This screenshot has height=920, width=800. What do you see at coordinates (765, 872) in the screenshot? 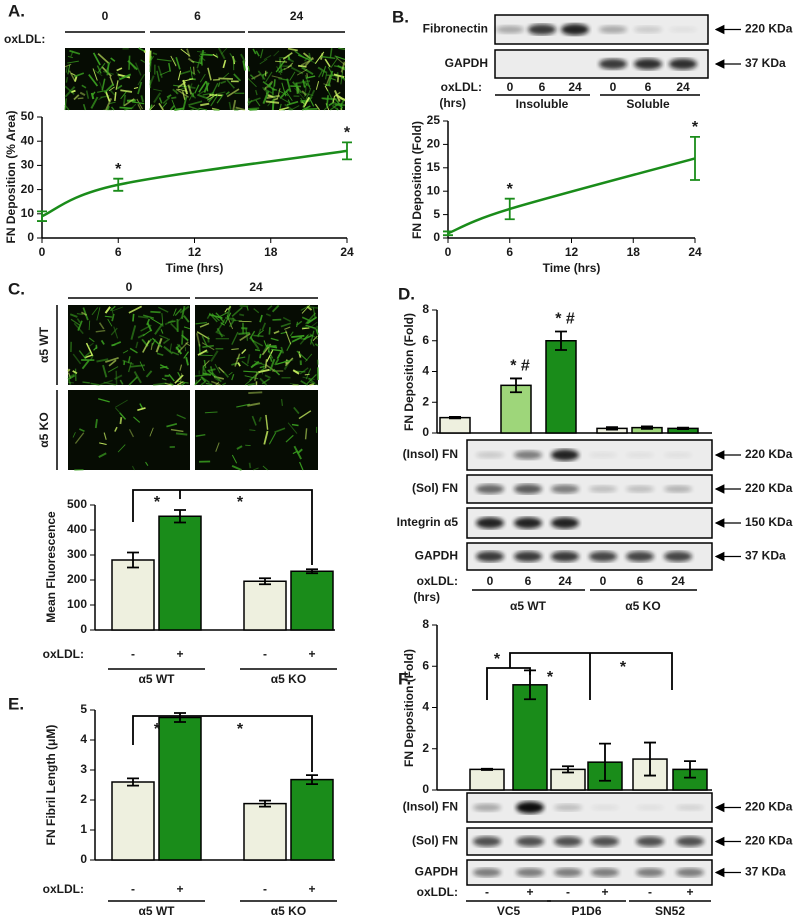
I see `size-marker: 37 KDa` at bounding box center [765, 872].